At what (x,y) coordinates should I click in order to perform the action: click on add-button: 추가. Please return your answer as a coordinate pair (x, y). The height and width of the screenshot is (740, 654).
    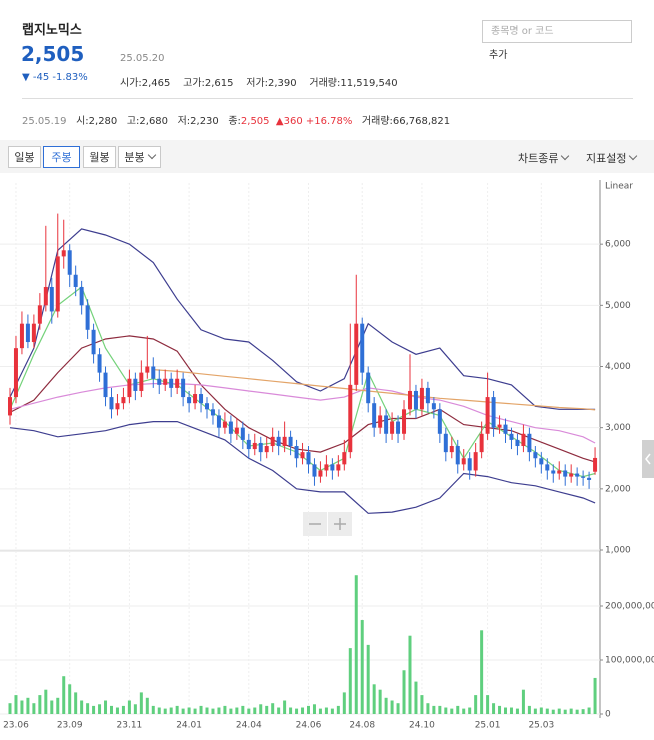
    Looking at the image, I should click on (498, 55).